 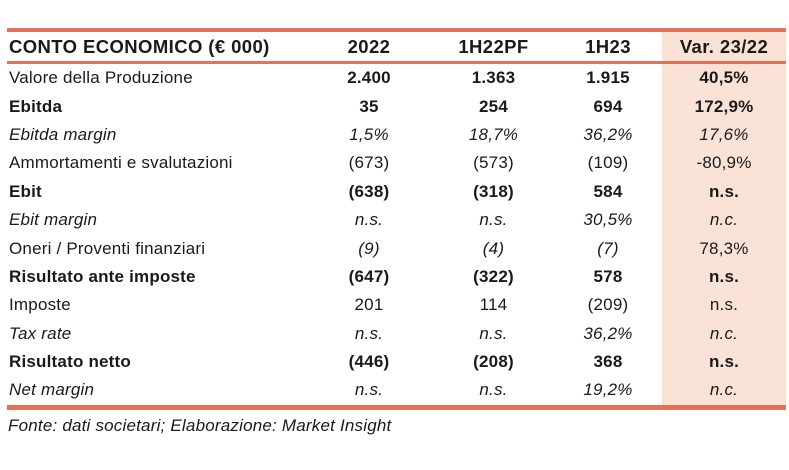 I want to click on header-rule, so click(x=396, y=62).